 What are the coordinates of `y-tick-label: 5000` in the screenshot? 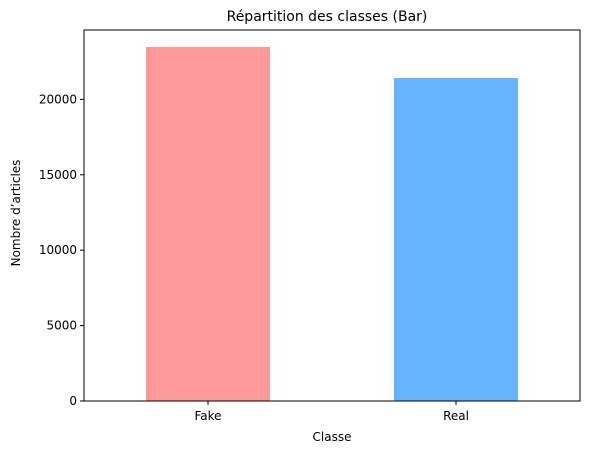 It's located at (61, 326).